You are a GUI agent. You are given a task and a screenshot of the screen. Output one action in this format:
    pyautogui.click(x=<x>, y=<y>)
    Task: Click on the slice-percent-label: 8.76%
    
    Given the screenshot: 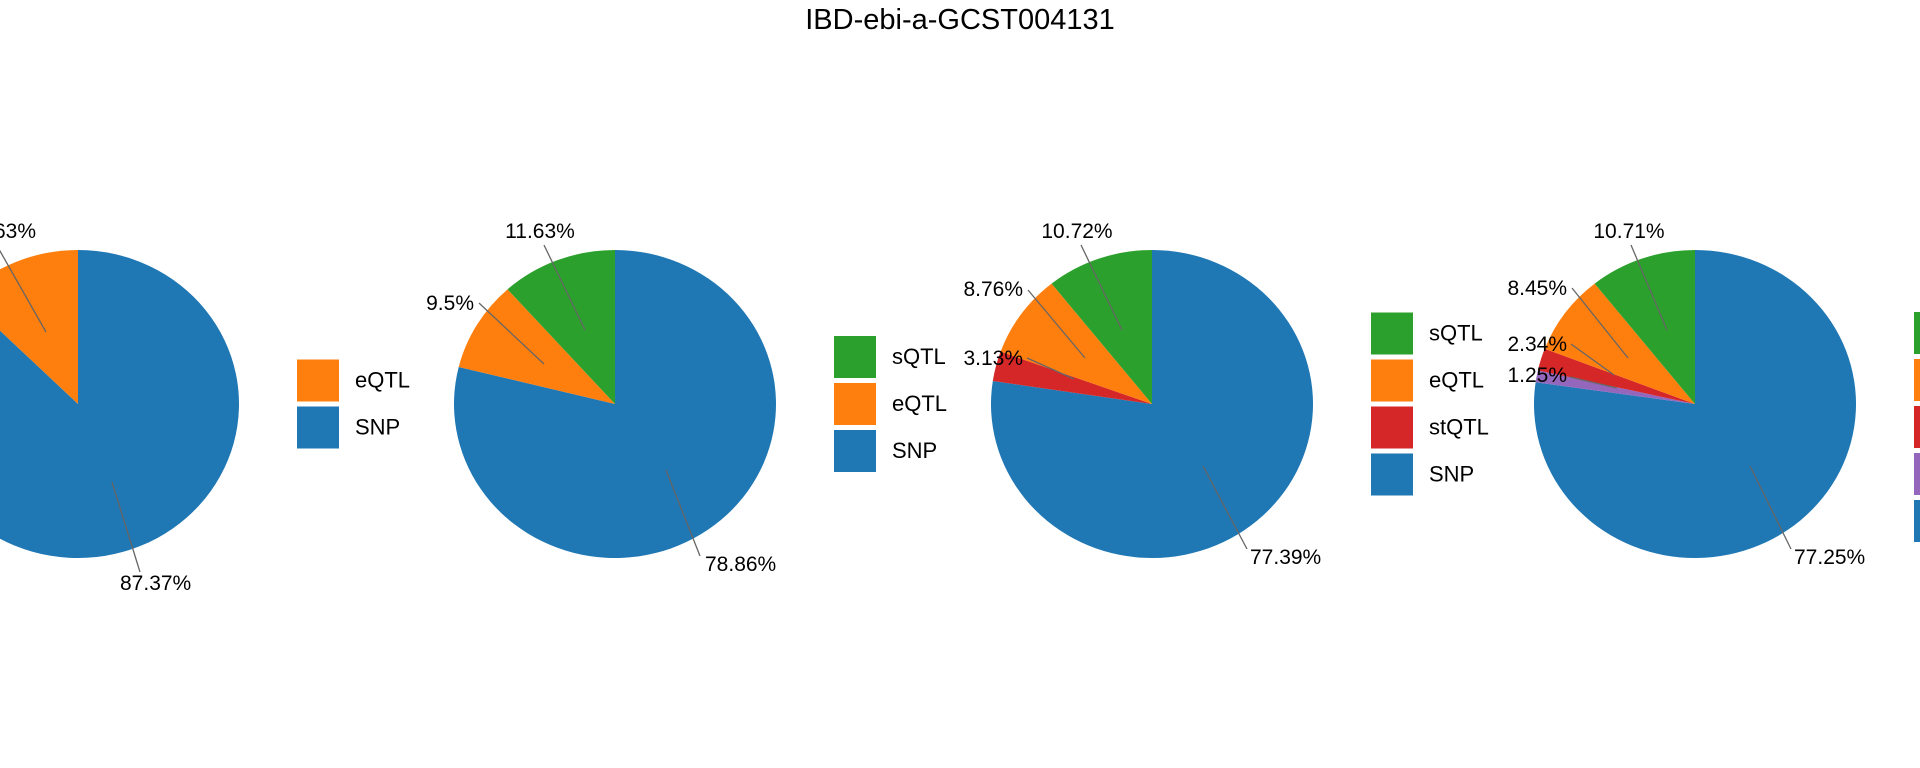 What is the action you would take?
    pyautogui.click(x=993, y=289)
    